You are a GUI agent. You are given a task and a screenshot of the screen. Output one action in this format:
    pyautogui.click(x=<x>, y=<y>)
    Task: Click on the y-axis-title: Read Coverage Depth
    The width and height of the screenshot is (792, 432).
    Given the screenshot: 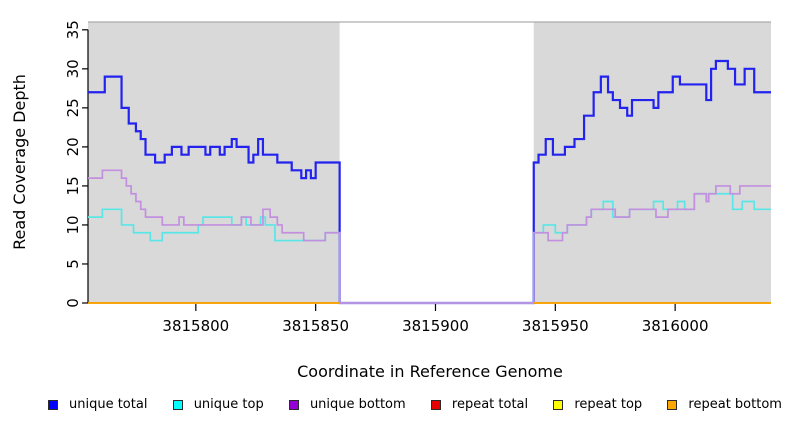 What is the action you would take?
    pyautogui.click(x=19, y=162)
    